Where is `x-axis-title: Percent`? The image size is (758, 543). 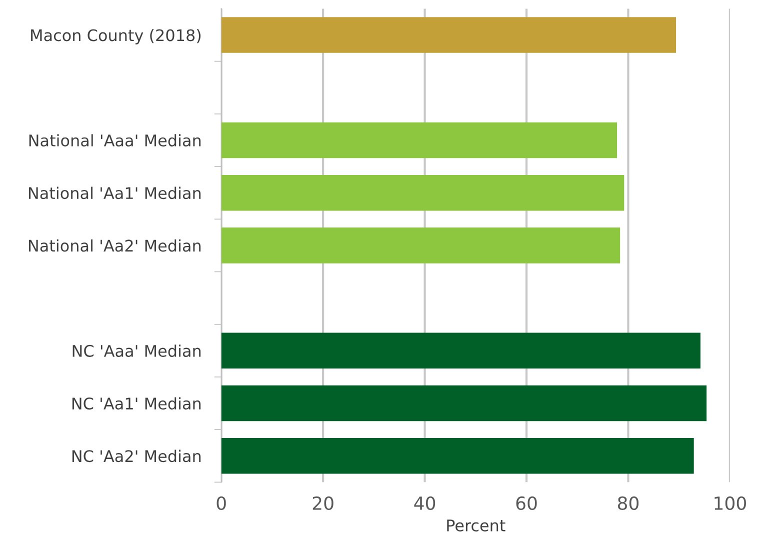
x-axis-title: Percent is located at coordinates (476, 526).